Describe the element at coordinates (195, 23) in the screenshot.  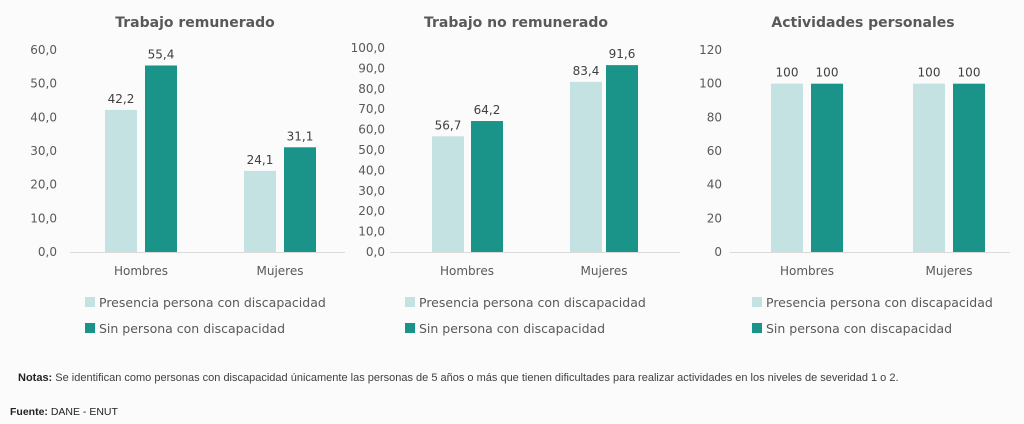
I see `chart-title: Trabajo remunerado` at that location.